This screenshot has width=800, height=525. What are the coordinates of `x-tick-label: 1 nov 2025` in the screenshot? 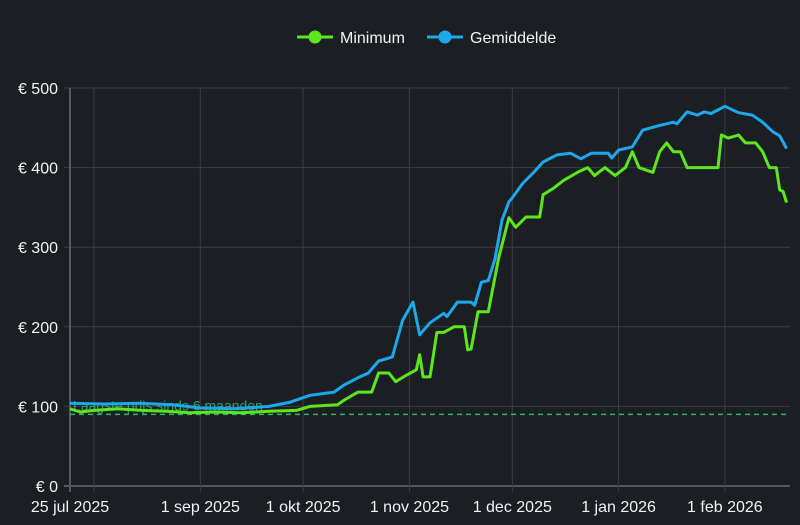 It's located at (409, 507).